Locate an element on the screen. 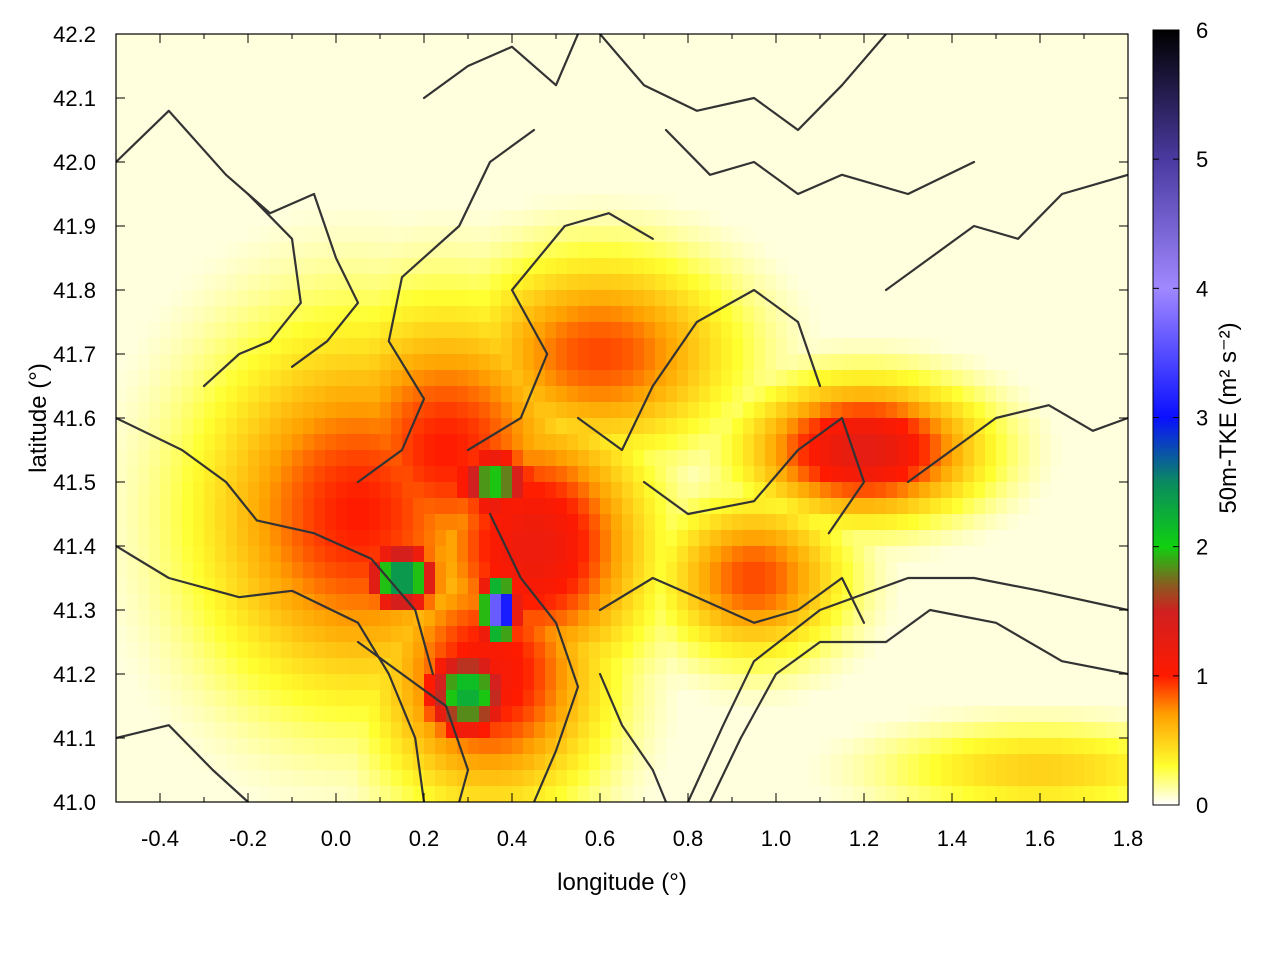  y-tick-label: 42.0 is located at coordinates (74, 162).